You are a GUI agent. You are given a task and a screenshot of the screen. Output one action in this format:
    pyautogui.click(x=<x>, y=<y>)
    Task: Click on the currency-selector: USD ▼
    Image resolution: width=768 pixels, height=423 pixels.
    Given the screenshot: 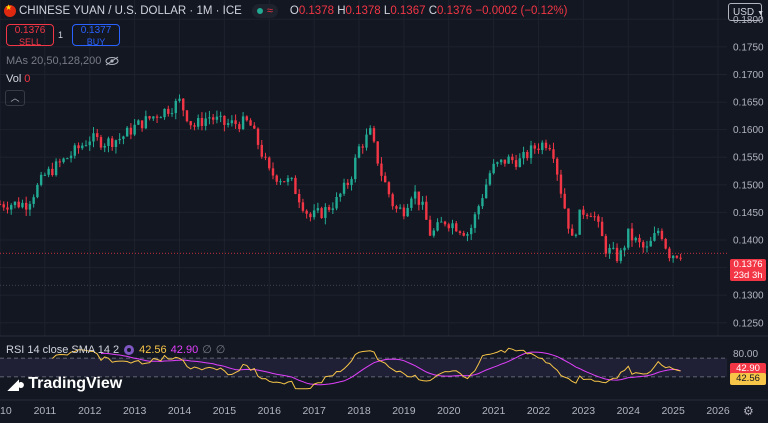 What is the action you would take?
    pyautogui.click(x=746, y=12)
    